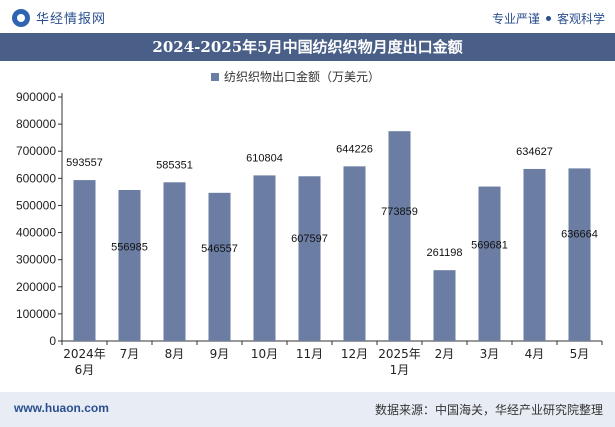  I want to click on data-label: 556985, so click(129, 247).